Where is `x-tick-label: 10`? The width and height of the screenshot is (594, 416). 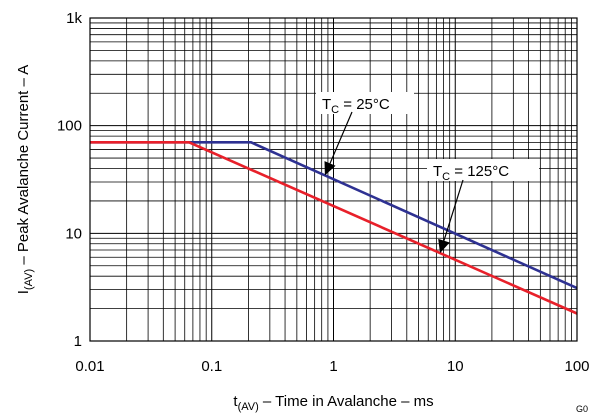
x-tick-label: 10 is located at coordinates (455, 366).